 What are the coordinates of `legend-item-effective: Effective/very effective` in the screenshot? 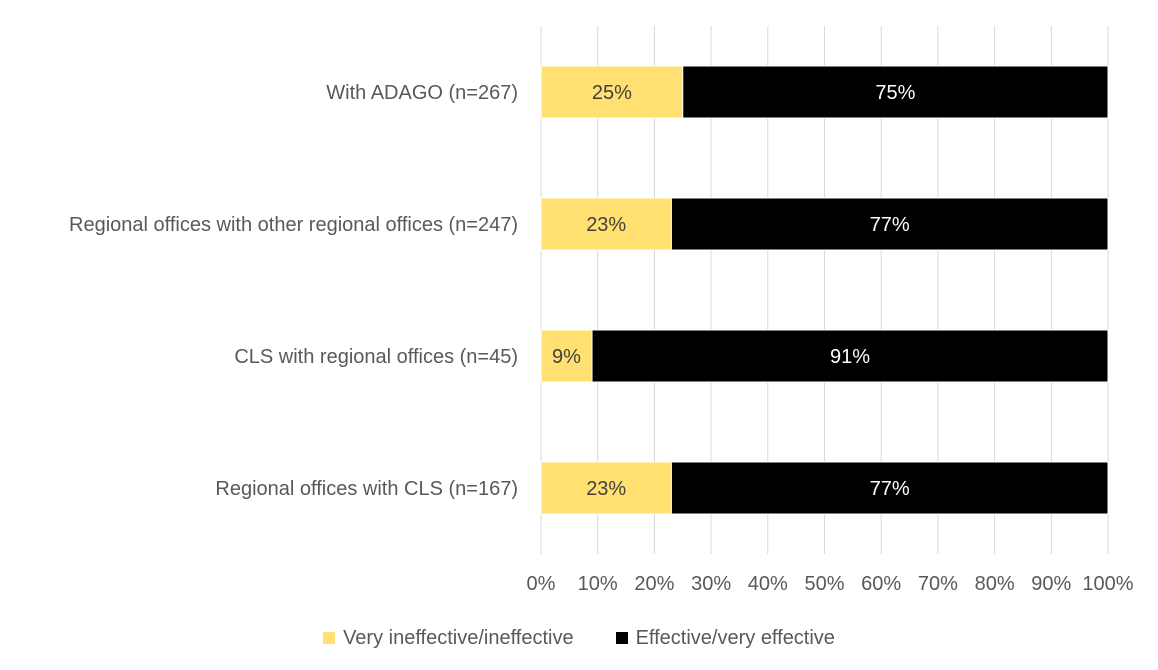 It's located at (725, 638).